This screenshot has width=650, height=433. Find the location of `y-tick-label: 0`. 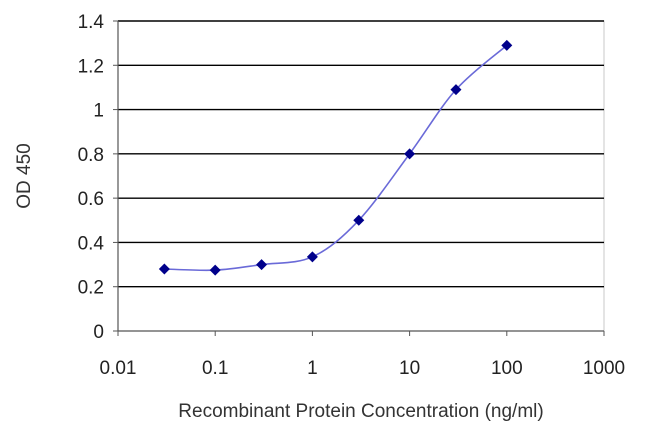

y-tick-label: 0 is located at coordinates (98, 332).